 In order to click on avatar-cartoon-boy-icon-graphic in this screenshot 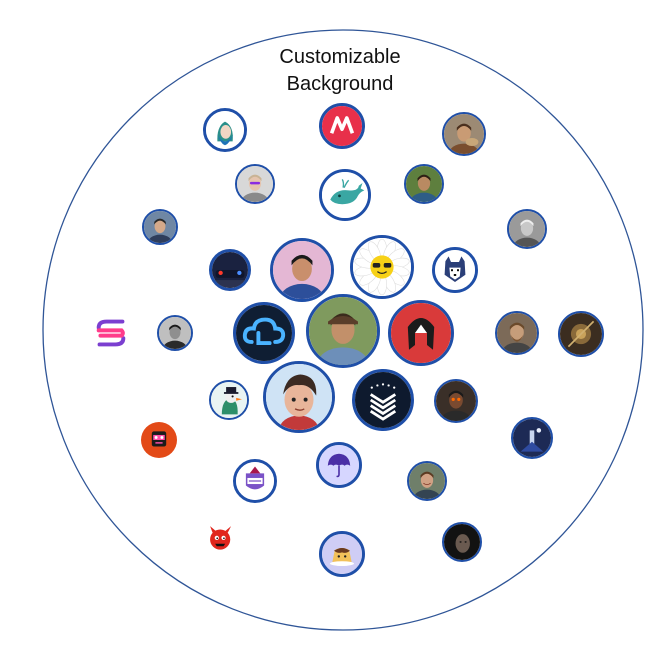, I will do `click(299, 397)`.